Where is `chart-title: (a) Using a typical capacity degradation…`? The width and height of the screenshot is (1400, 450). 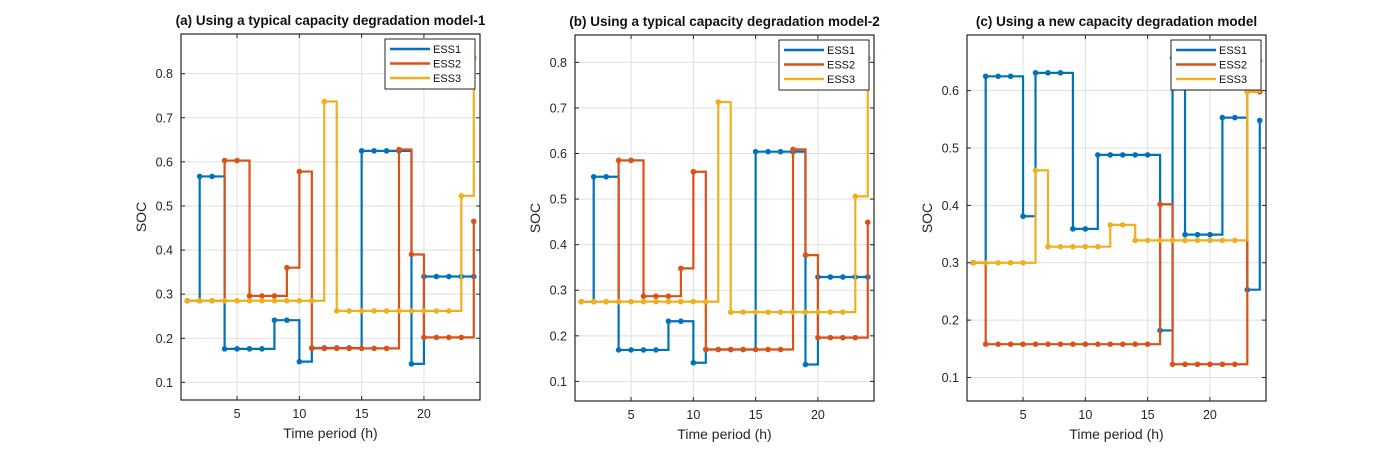
chart-title: (a) Using a typical capacity degradation… is located at coordinates (331, 20).